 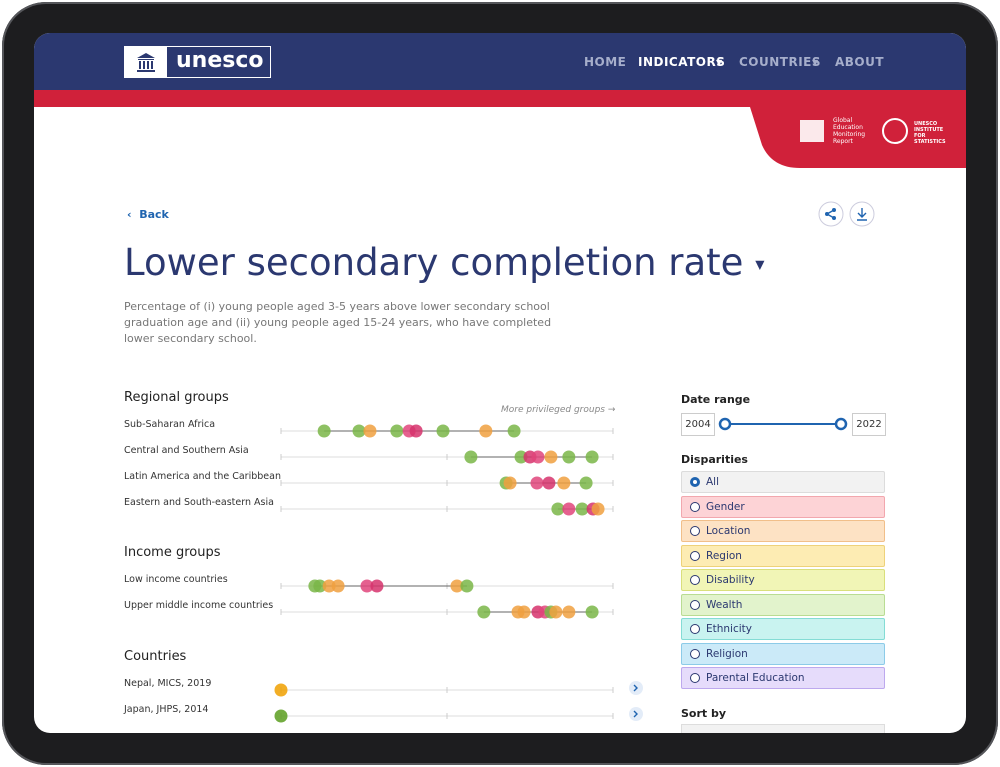 What do you see at coordinates (553, 410) in the screenshot?
I see `more-privileged-text: More privileged groups` at bounding box center [553, 410].